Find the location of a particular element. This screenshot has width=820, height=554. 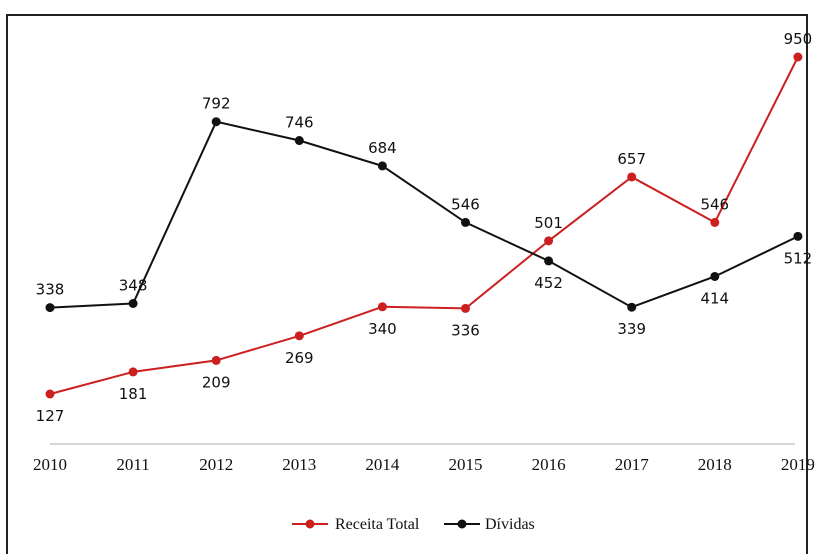

x-tick-label: 2019 is located at coordinates (798, 464).